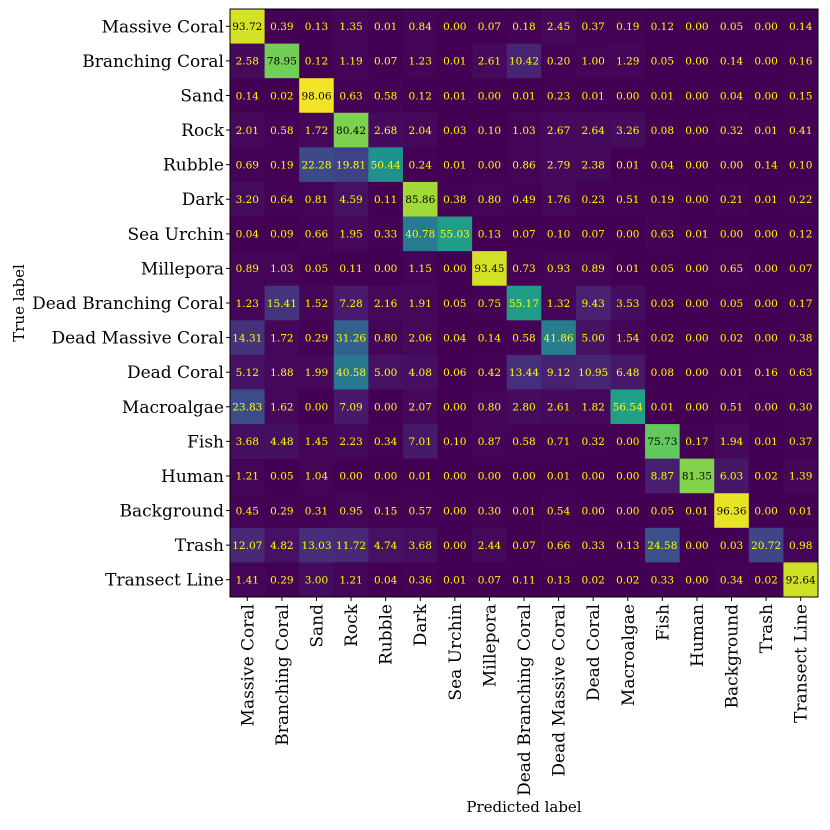 The image size is (830, 830). I want to click on y-axis-title: True label, so click(19, 303).